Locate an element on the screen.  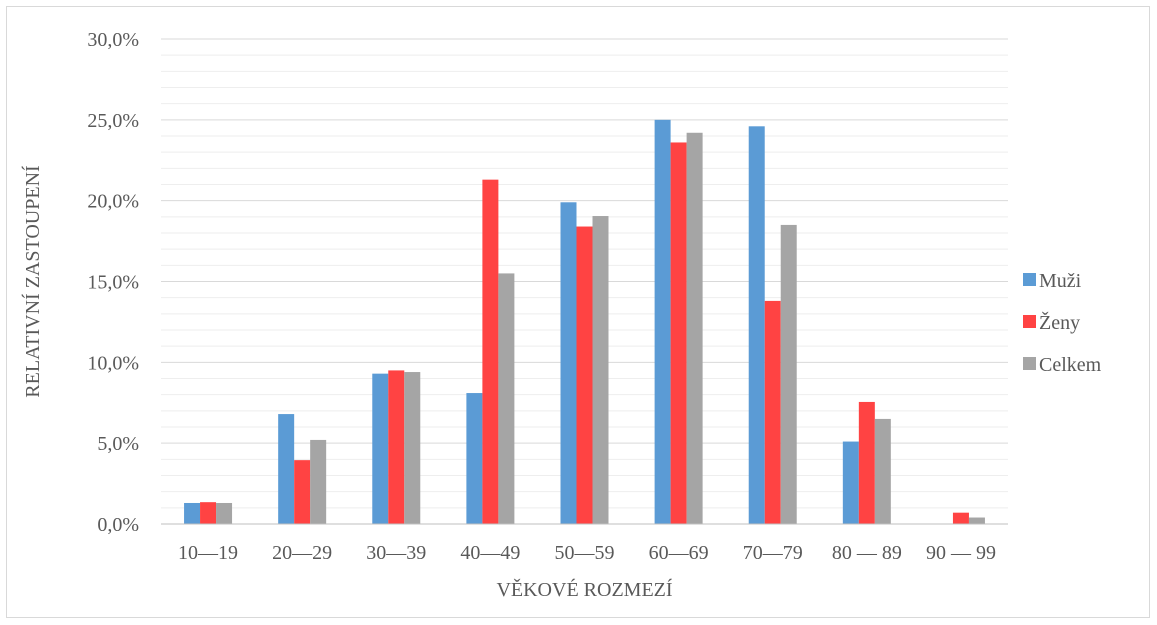
y-tick-labels: 0,0% 5,0% 10,0% 15,0% 20,0% 25,0% 30,0% is located at coordinates (113, 282).